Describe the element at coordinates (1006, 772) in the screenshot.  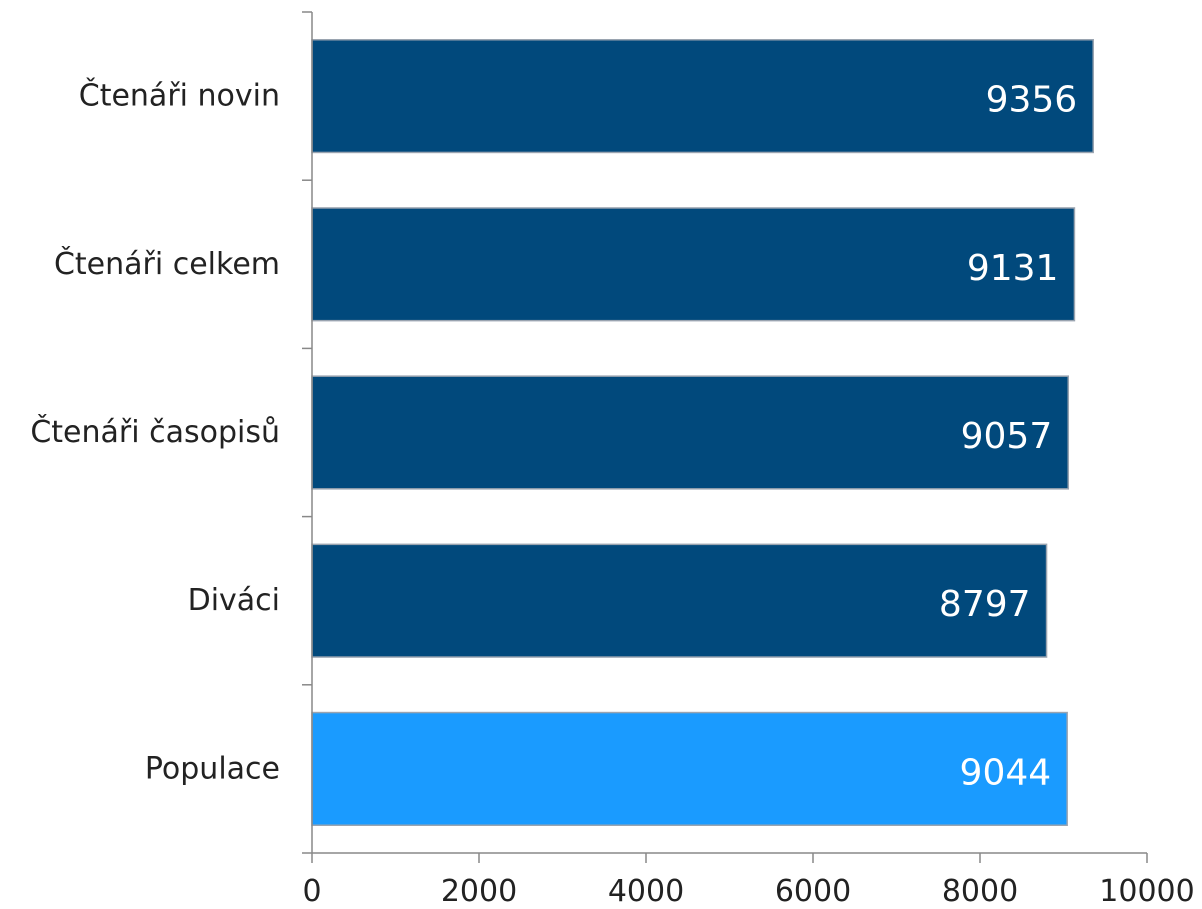
I see `data-label: 9044` at that location.